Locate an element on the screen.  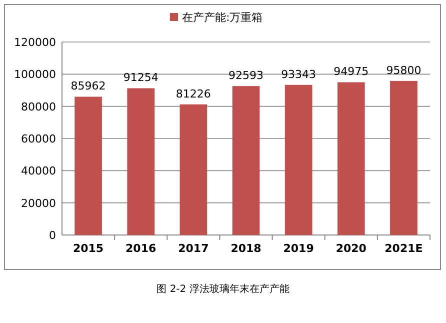
data-label: 91254 is located at coordinates (140, 77).